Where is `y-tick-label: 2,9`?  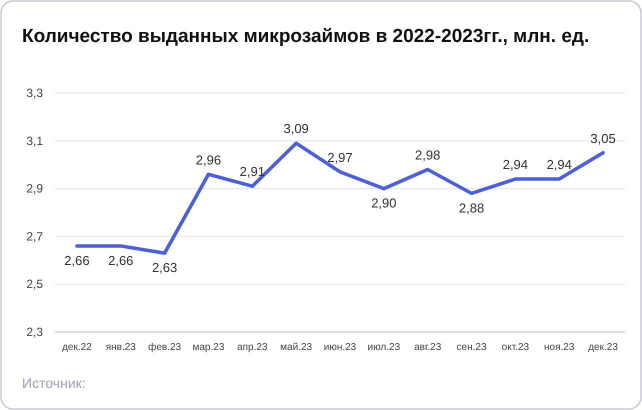
y-tick-label: 2,9 is located at coordinates (35, 189).